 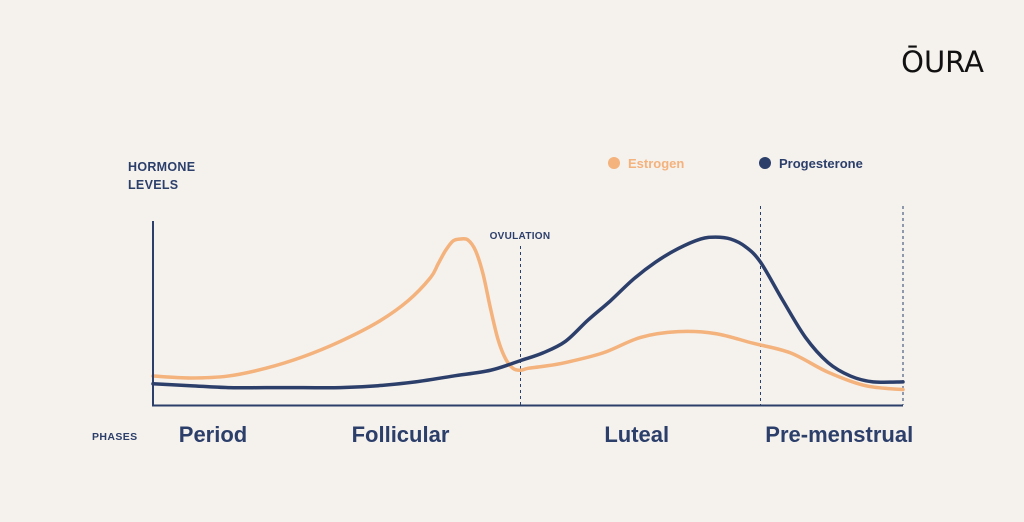 What do you see at coordinates (213, 434) in the screenshot?
I see `phase-label-period: Period` at bounding box center [213, 434].